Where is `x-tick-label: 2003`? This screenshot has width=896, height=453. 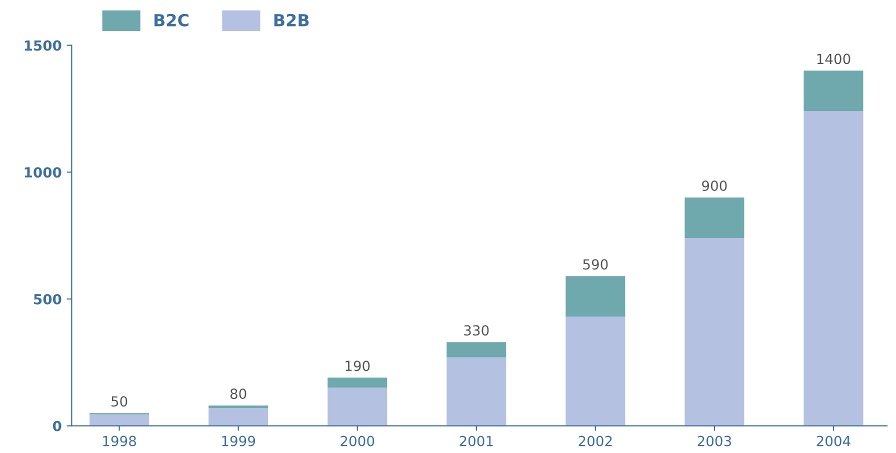 x-tick-label: 2003 is located at coordinates (715, 441).